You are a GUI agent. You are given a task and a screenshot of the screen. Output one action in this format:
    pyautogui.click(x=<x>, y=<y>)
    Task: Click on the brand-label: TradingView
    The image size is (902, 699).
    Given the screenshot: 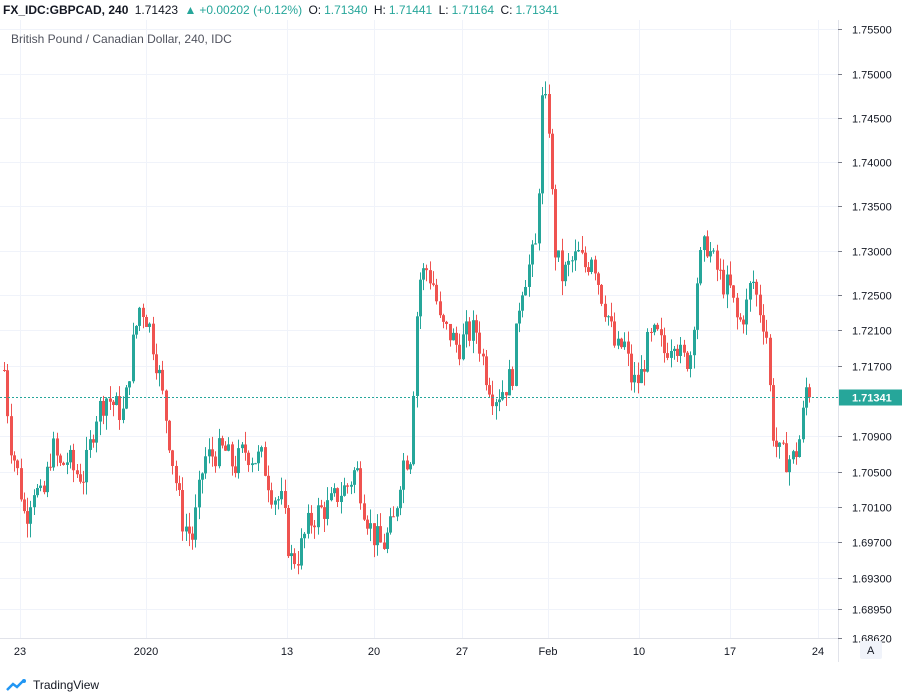 What is the action you would take?
    pyautogui.click(x=66, y=685)
    